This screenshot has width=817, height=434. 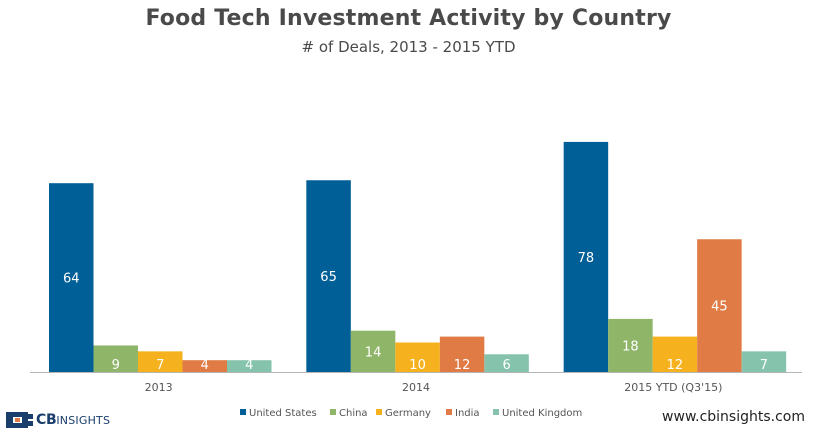 What do you see at coordinates (417, 365) in the screenshot?
I see `data-label-germany-2014: 10` at bounding box center [417, 365].